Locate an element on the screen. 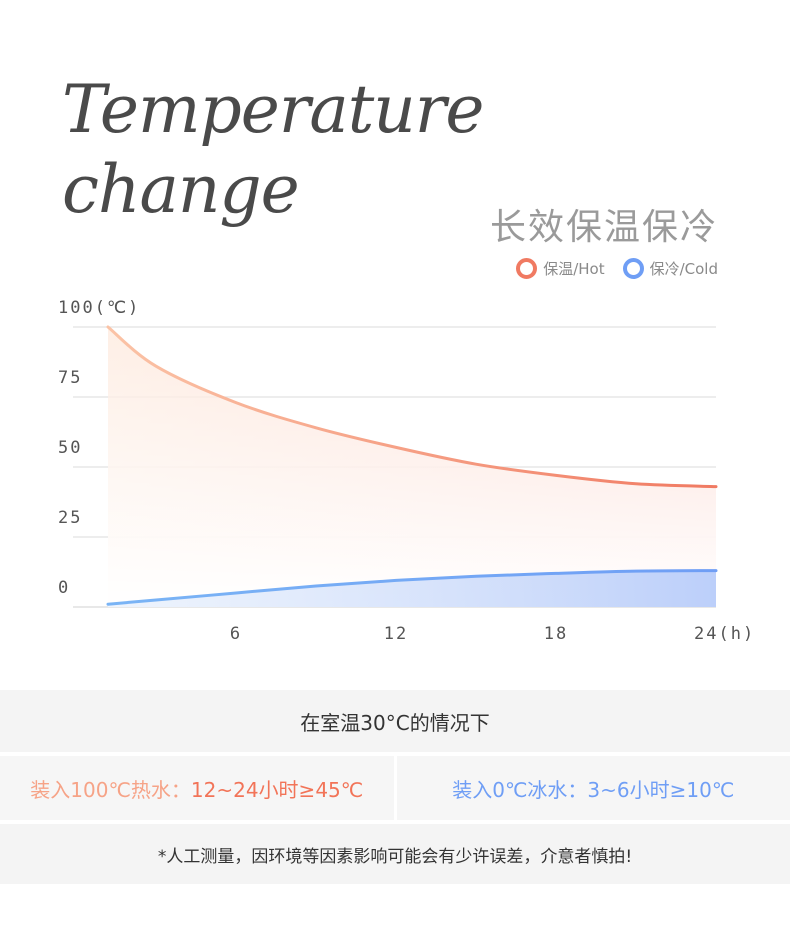  title-line-1: Temperature is located at coordinates (273, 109).